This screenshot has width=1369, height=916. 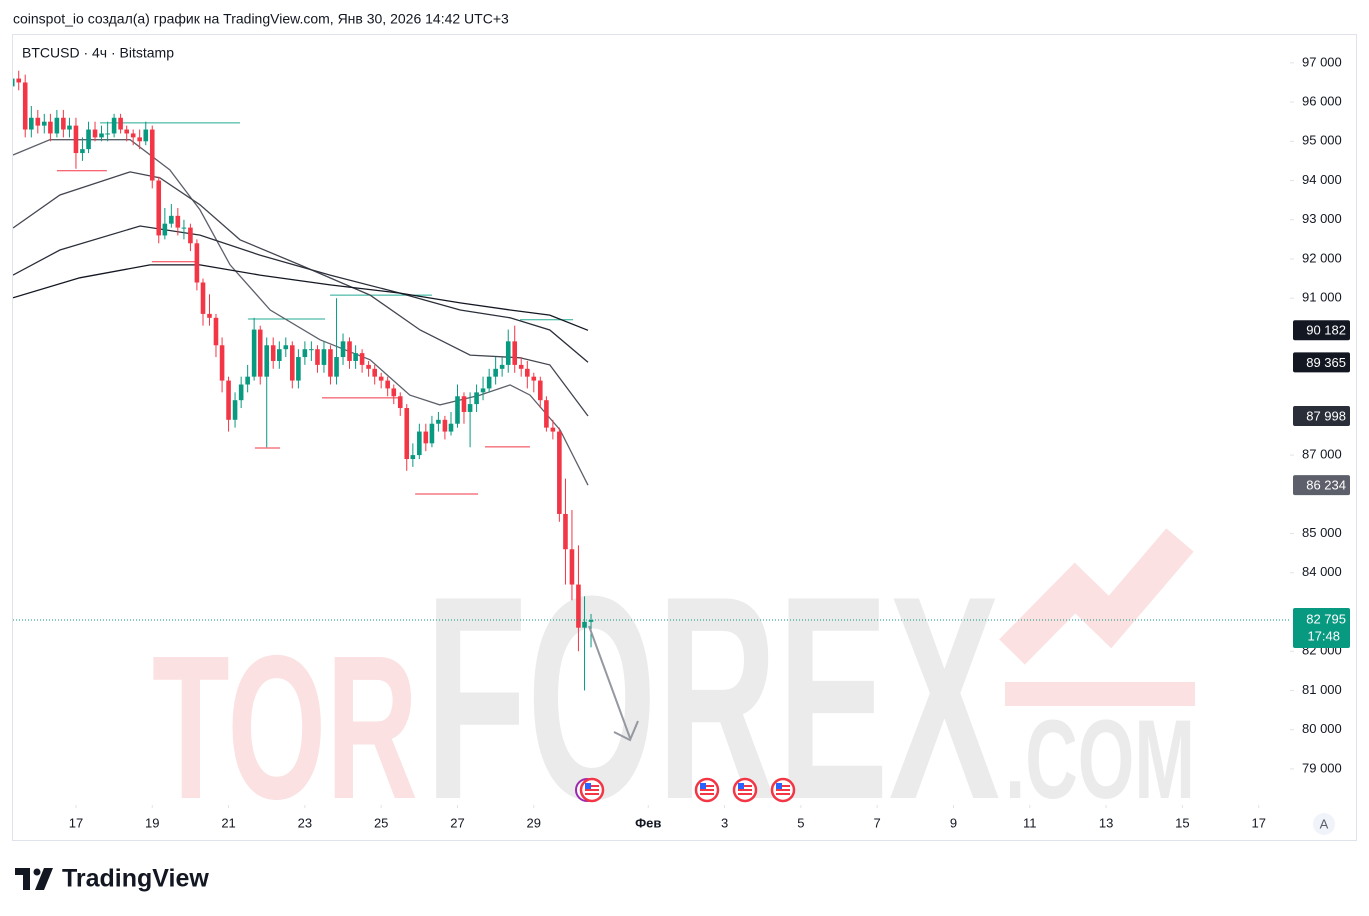 I want to click on y-tick-label: 81 000, so click(x=1322, y=689).